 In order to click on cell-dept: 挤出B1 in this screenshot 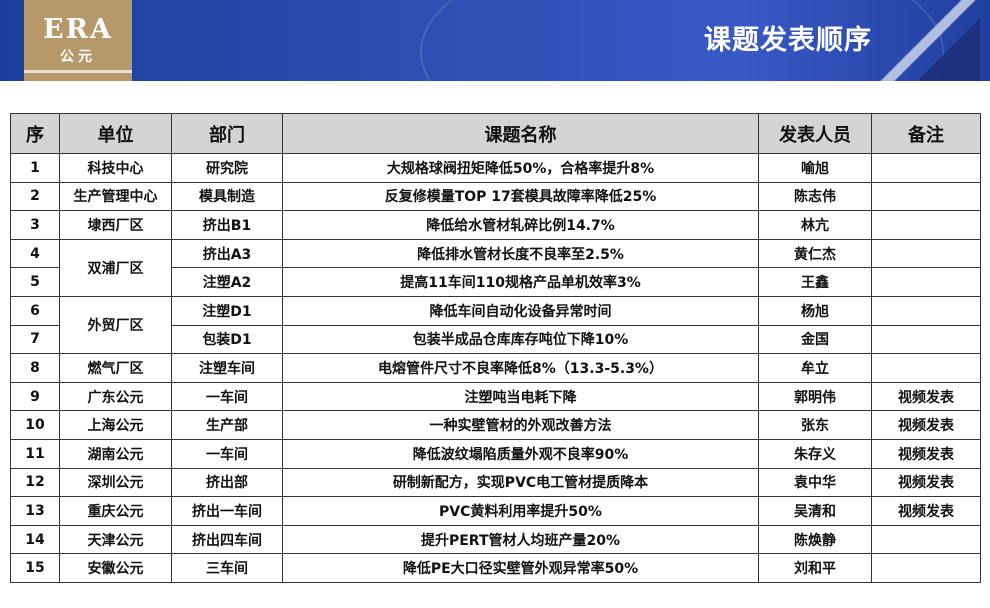, I will do `click(227, 225)`.